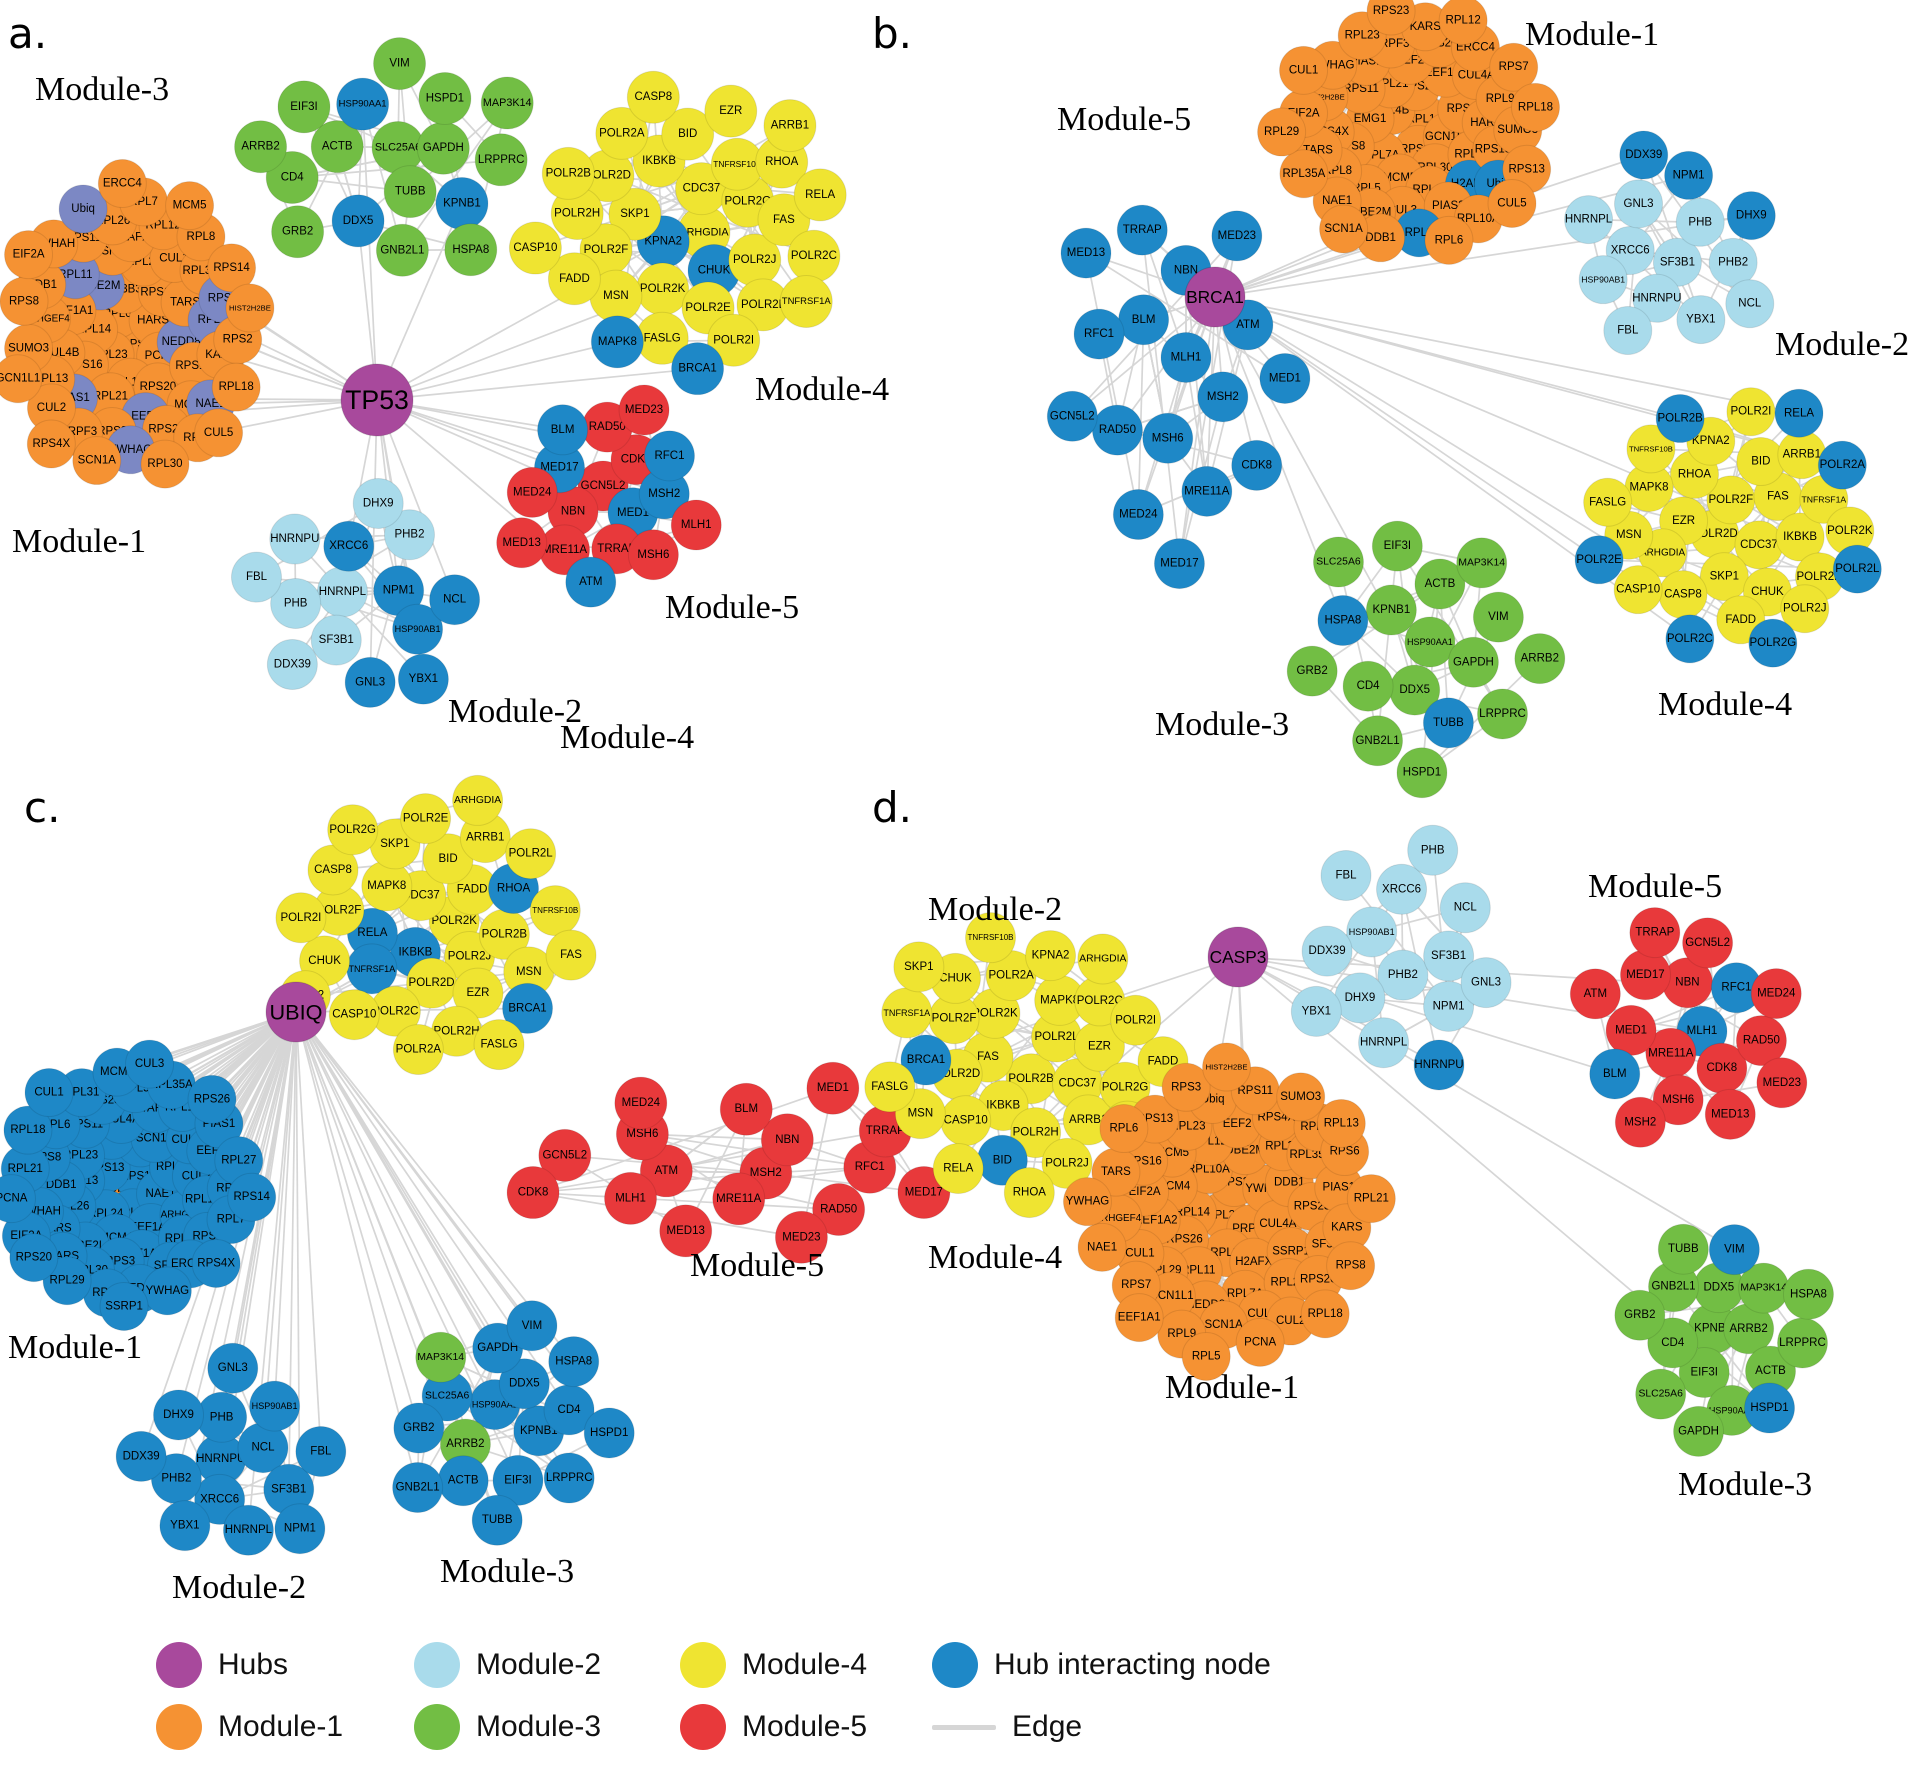  What do you see at coordinates (630, 1198) in the screenshot?
I see `node-label: MLH1` at bounding box center [630, 1198].